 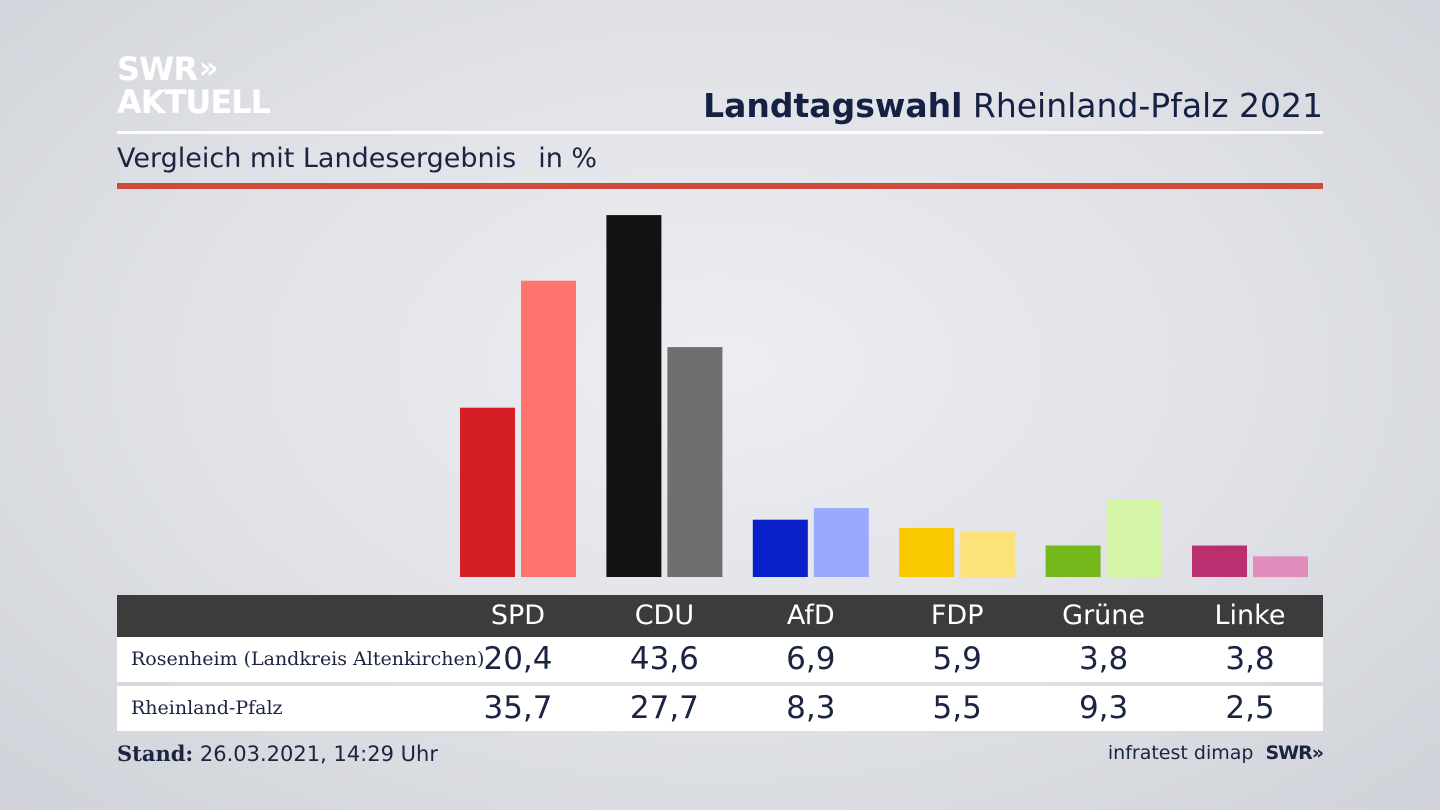 What do you see at coordinates (1288, 753) in the screenshot?
I see `source-brand-text: SWR` at bounding box center [1288, 753].